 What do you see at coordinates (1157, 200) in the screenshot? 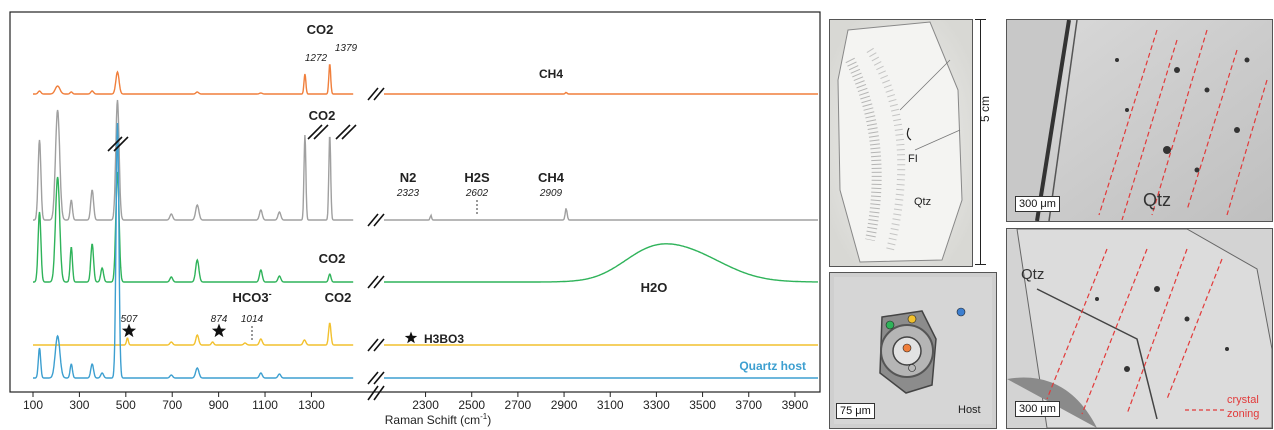
I see `qtz-label-top: Qtz` at bounding box center [1157, 200].